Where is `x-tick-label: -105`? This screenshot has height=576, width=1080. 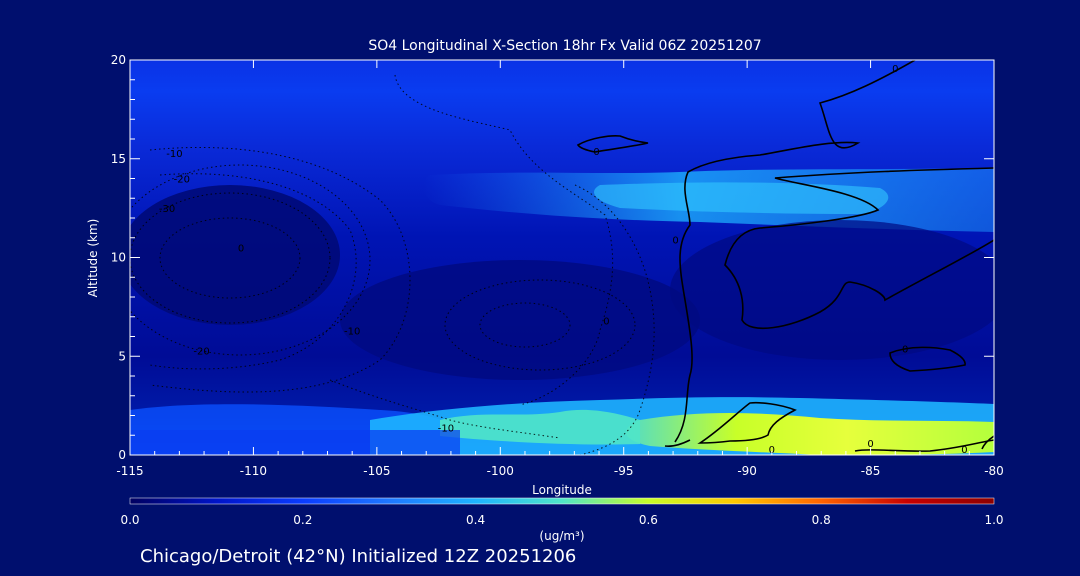
x-tick-label: -105 is located at coordinates (376, 471).